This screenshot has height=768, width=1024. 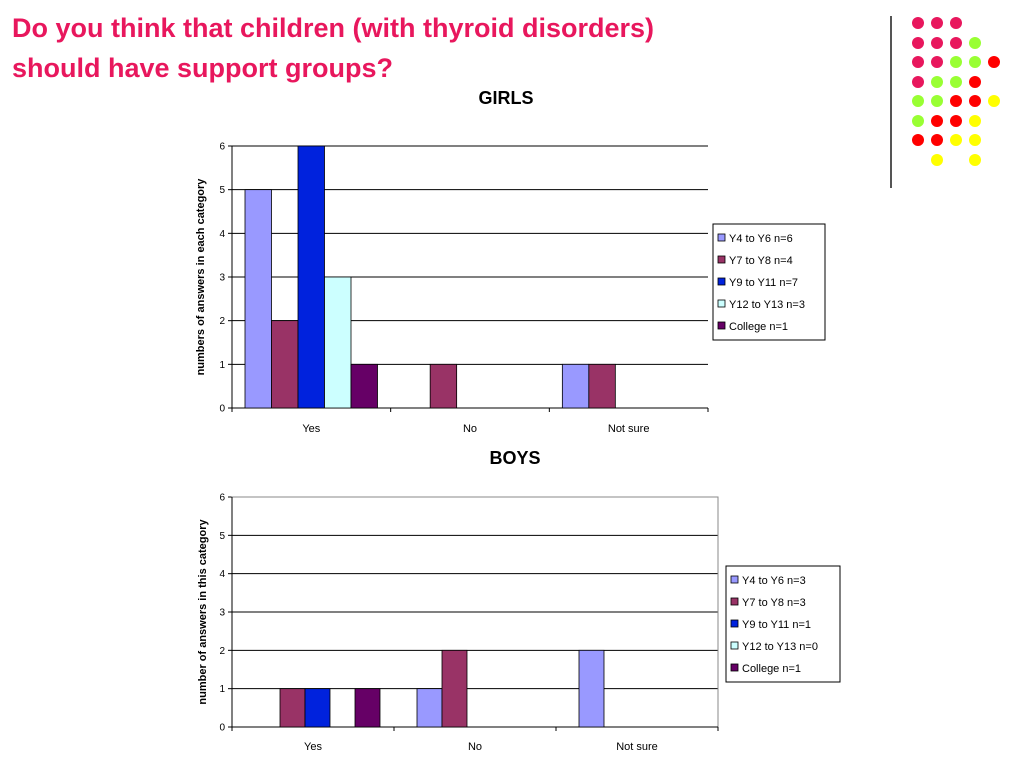 I want to click on decorative-dot-grid, so click(x=955, y=90).